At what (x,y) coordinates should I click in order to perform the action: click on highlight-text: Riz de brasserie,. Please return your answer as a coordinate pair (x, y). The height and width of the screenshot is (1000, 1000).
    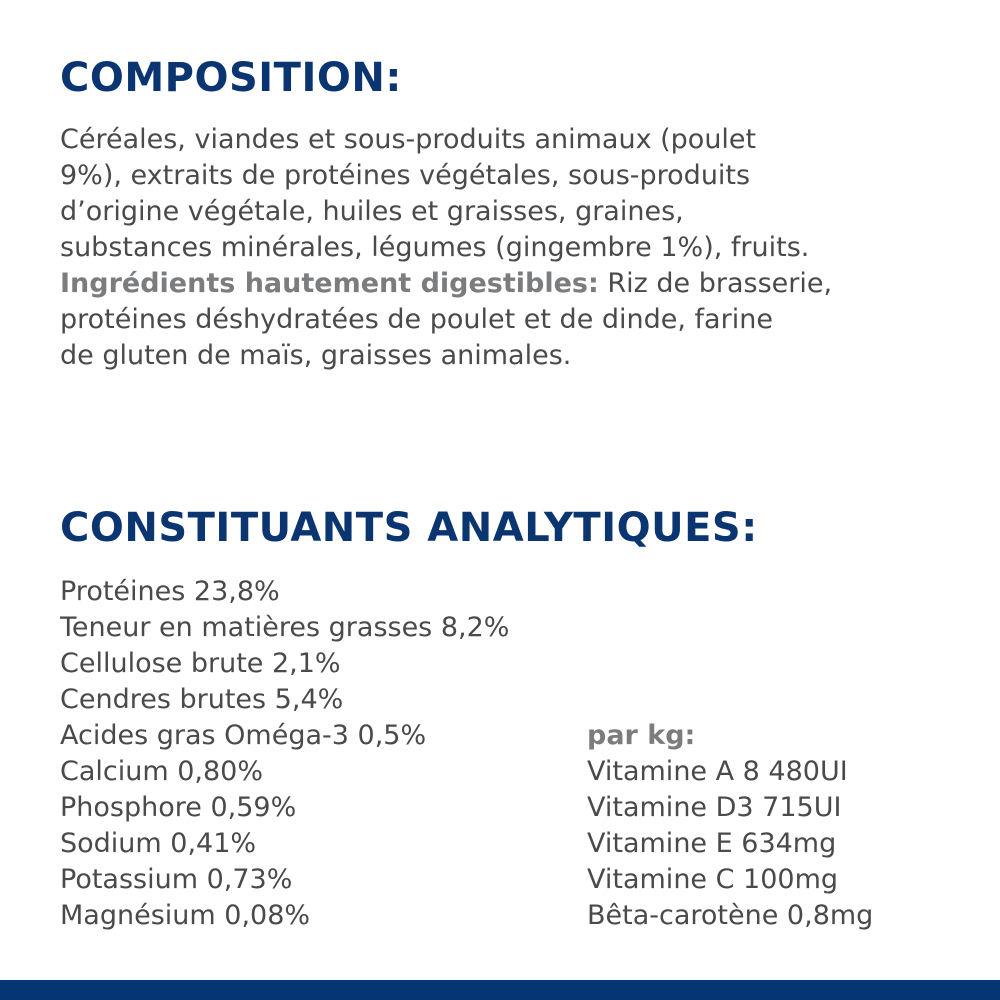
    Looking at the image, I should click on (715, 283).